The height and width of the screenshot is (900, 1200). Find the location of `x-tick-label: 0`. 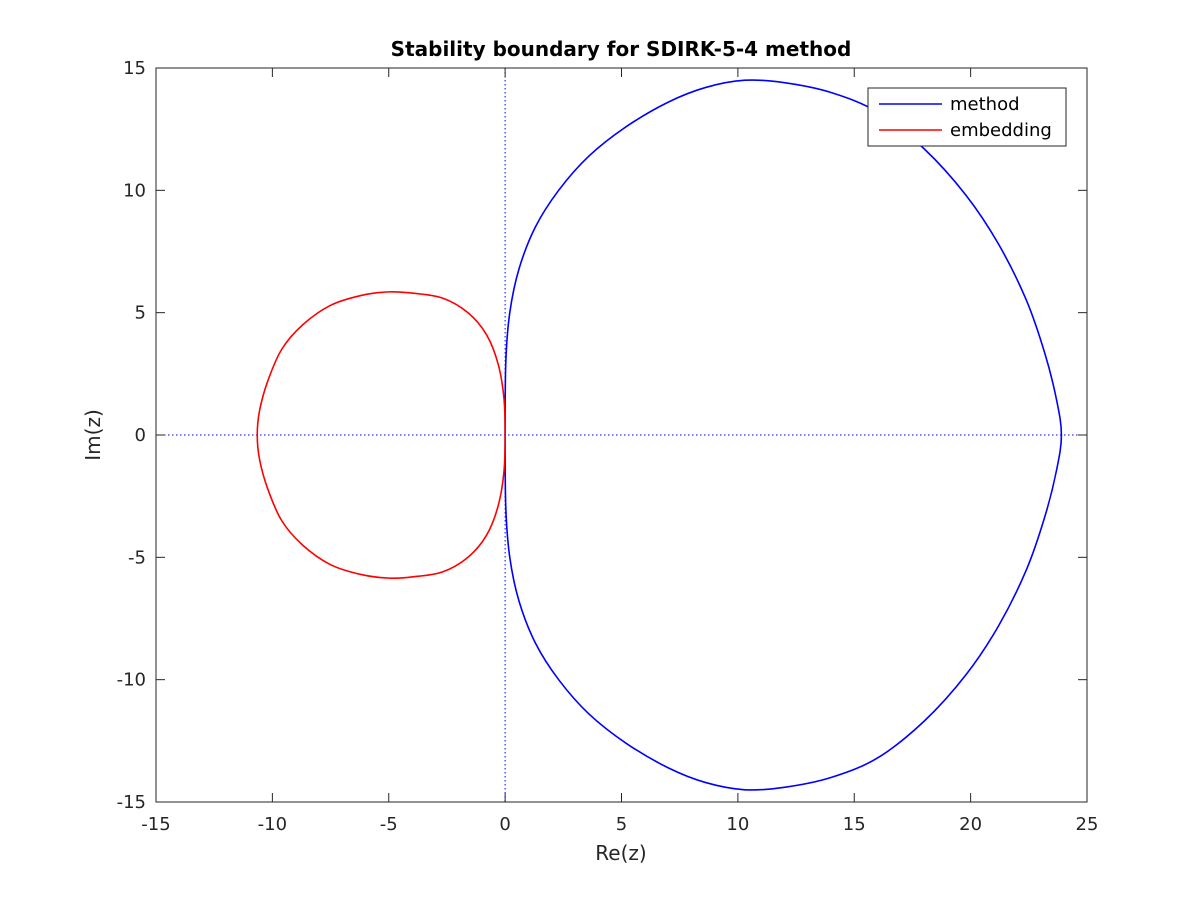

x-tick-label: 0 is located at coordinates (504, 824).